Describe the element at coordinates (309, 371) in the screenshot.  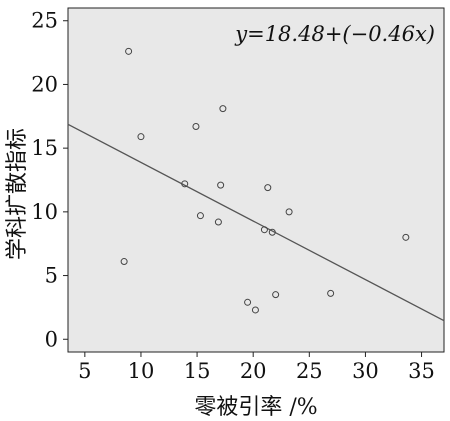
I see `x-tick-label: 25` at that location.